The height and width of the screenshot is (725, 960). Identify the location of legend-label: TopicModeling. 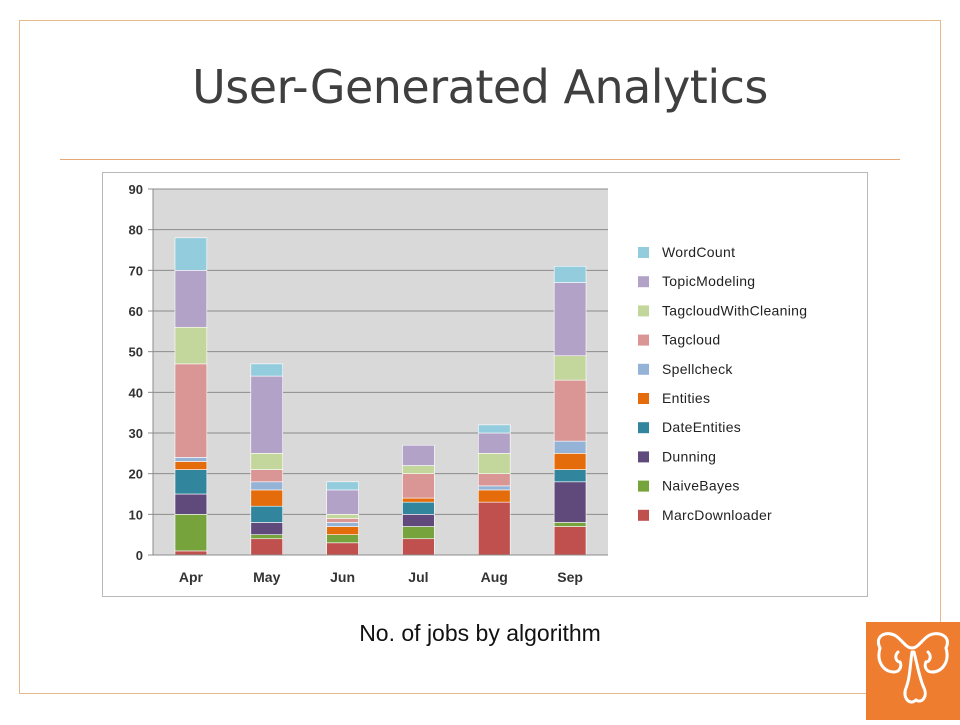
(708, 281).